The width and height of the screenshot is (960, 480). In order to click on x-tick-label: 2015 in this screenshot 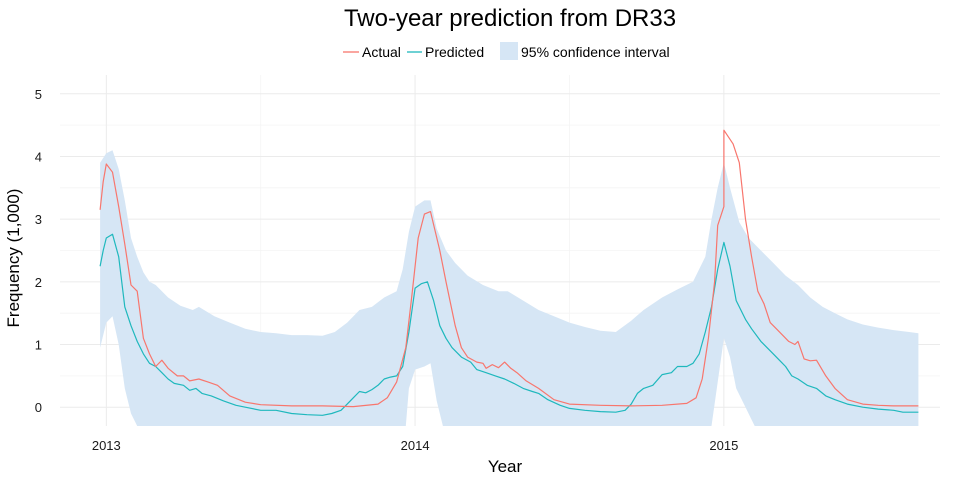, I will do `click(723, 445)`.